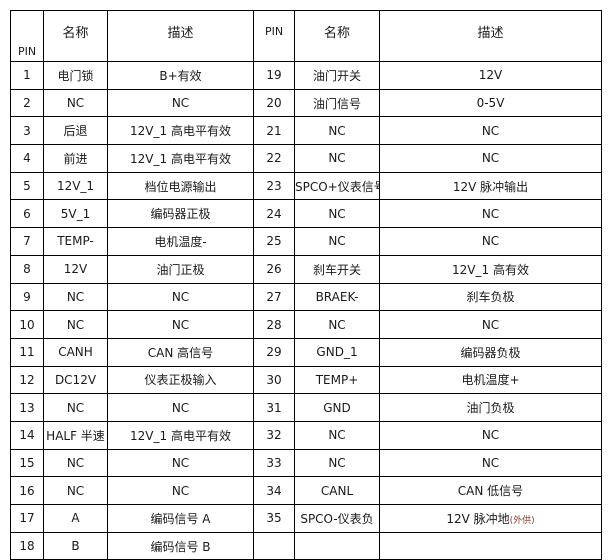 Image resolution: width=612 pixels, height=560 pixels. Describe the element at coordinates (522, 520) in the screenshot. I see `note-text: (外供)` at that location.